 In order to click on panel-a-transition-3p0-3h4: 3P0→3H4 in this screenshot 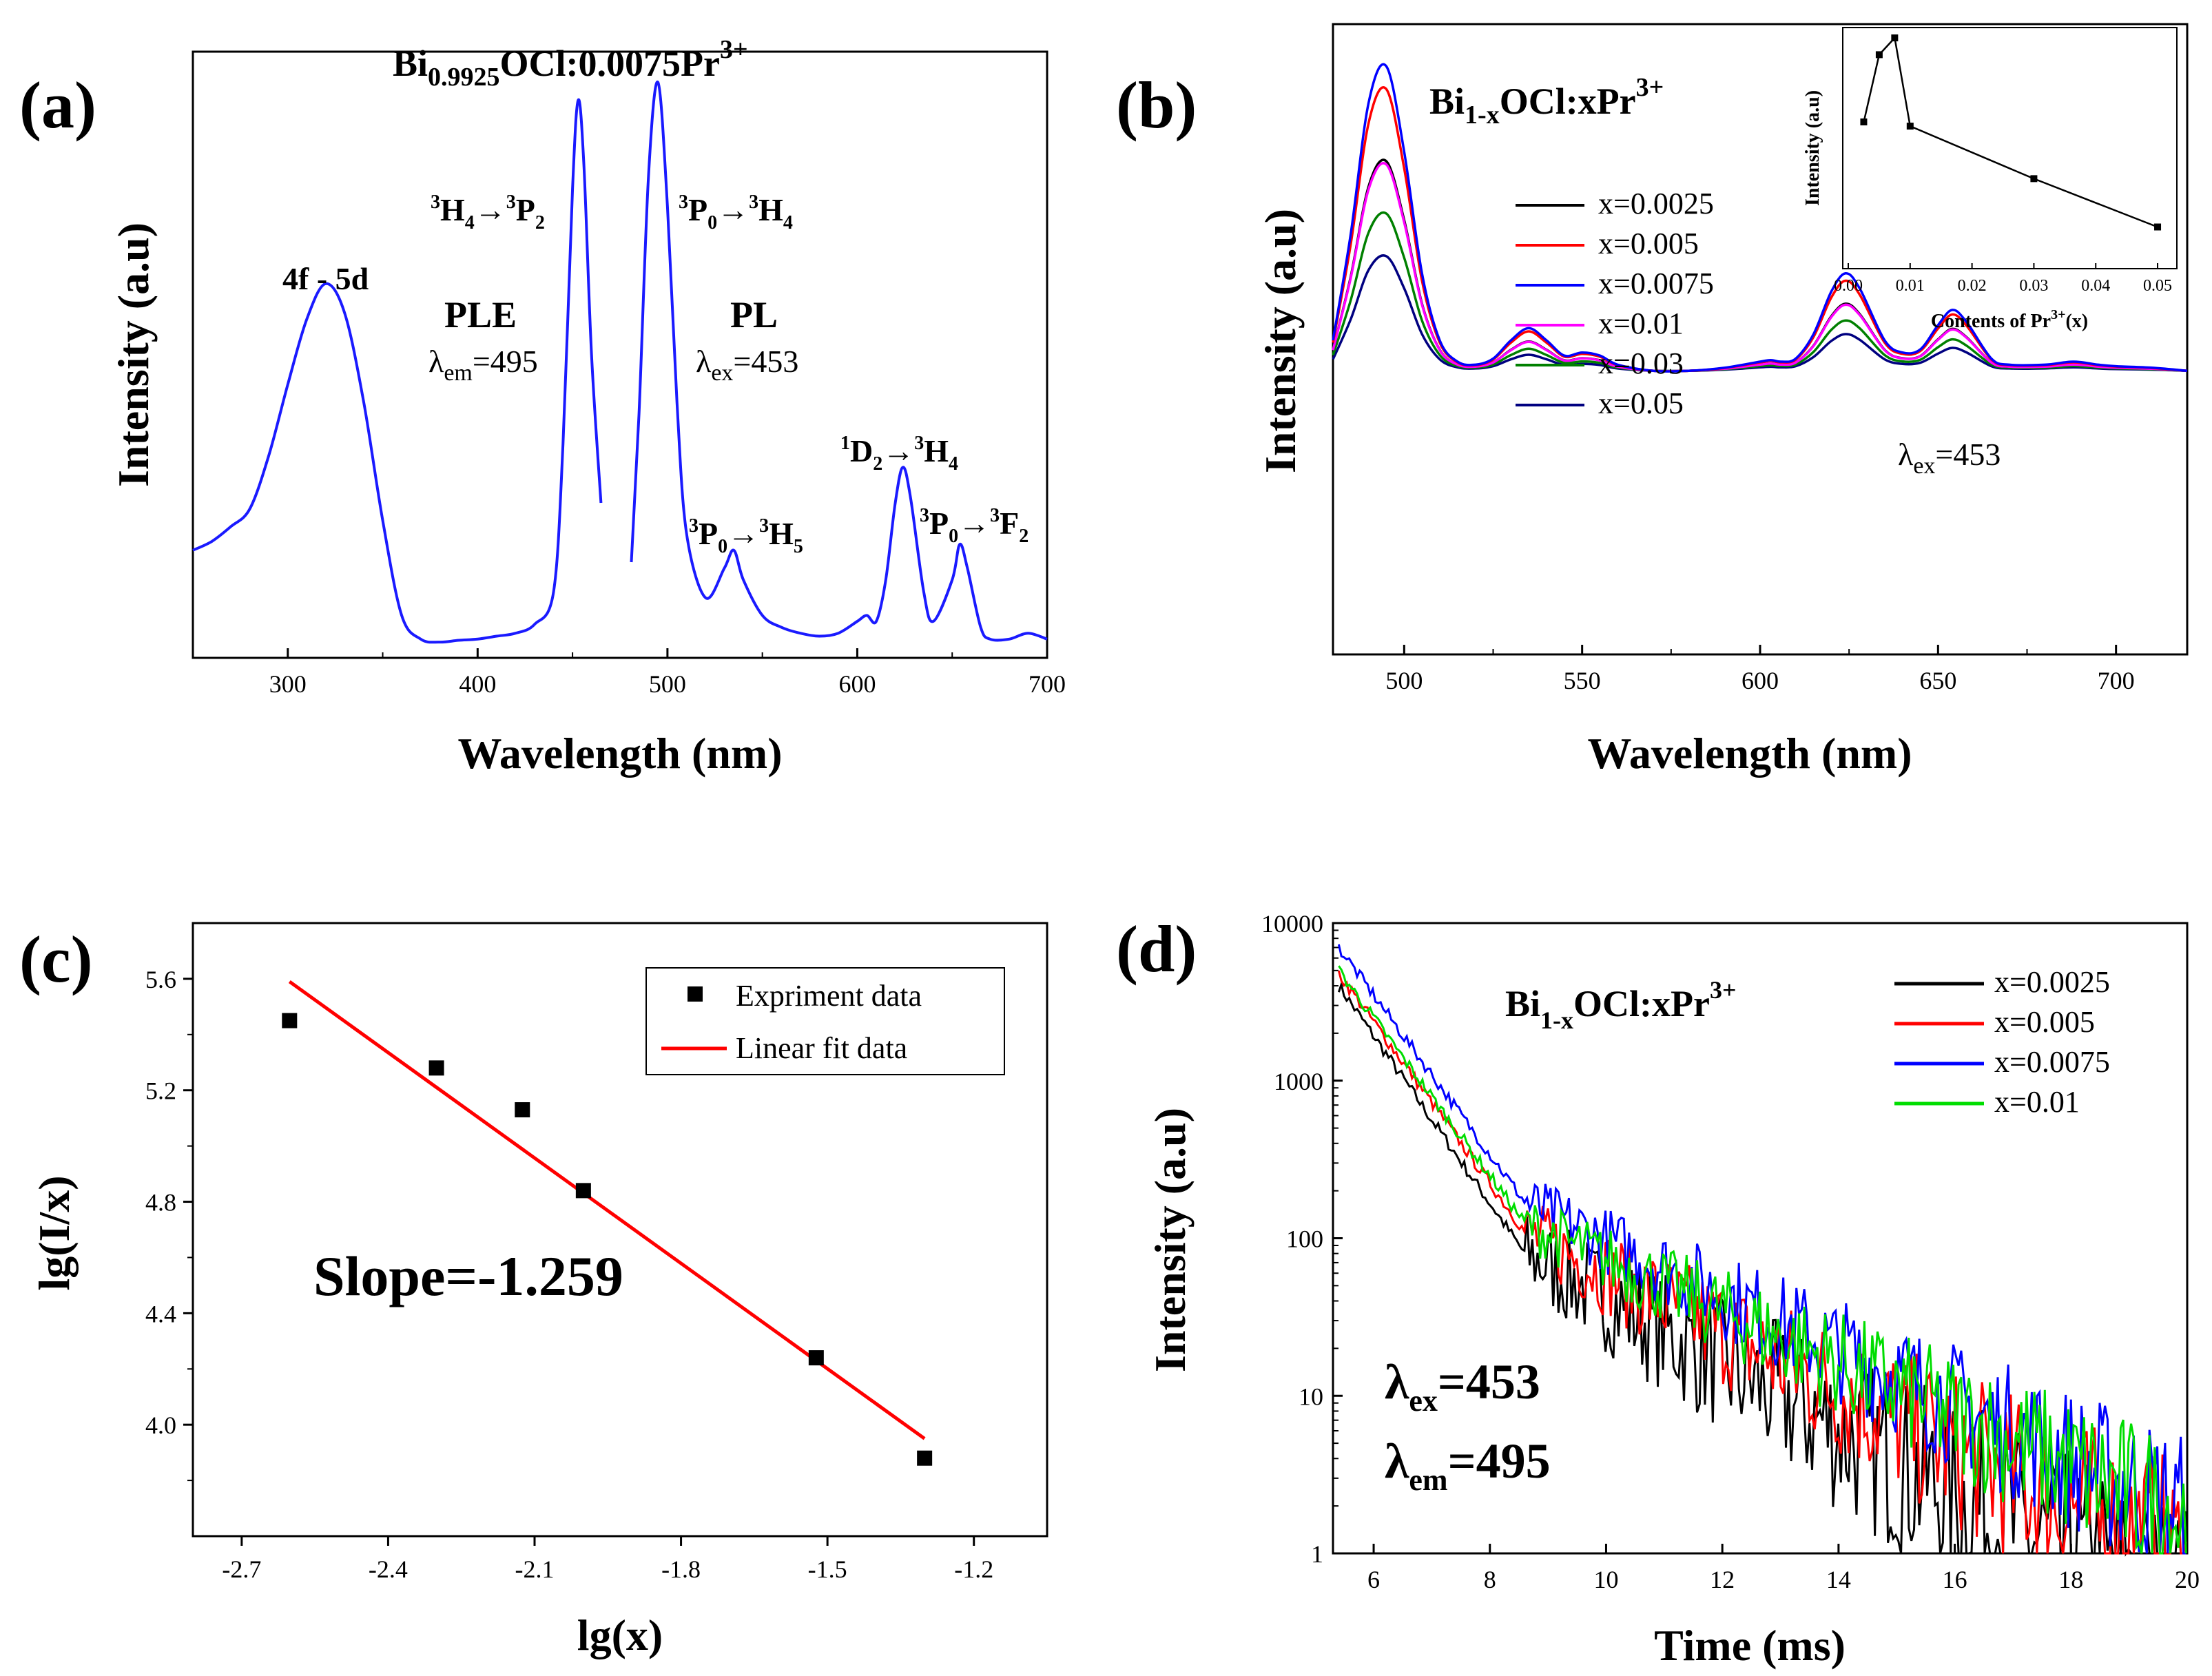, I will do `click(736, 213)`.